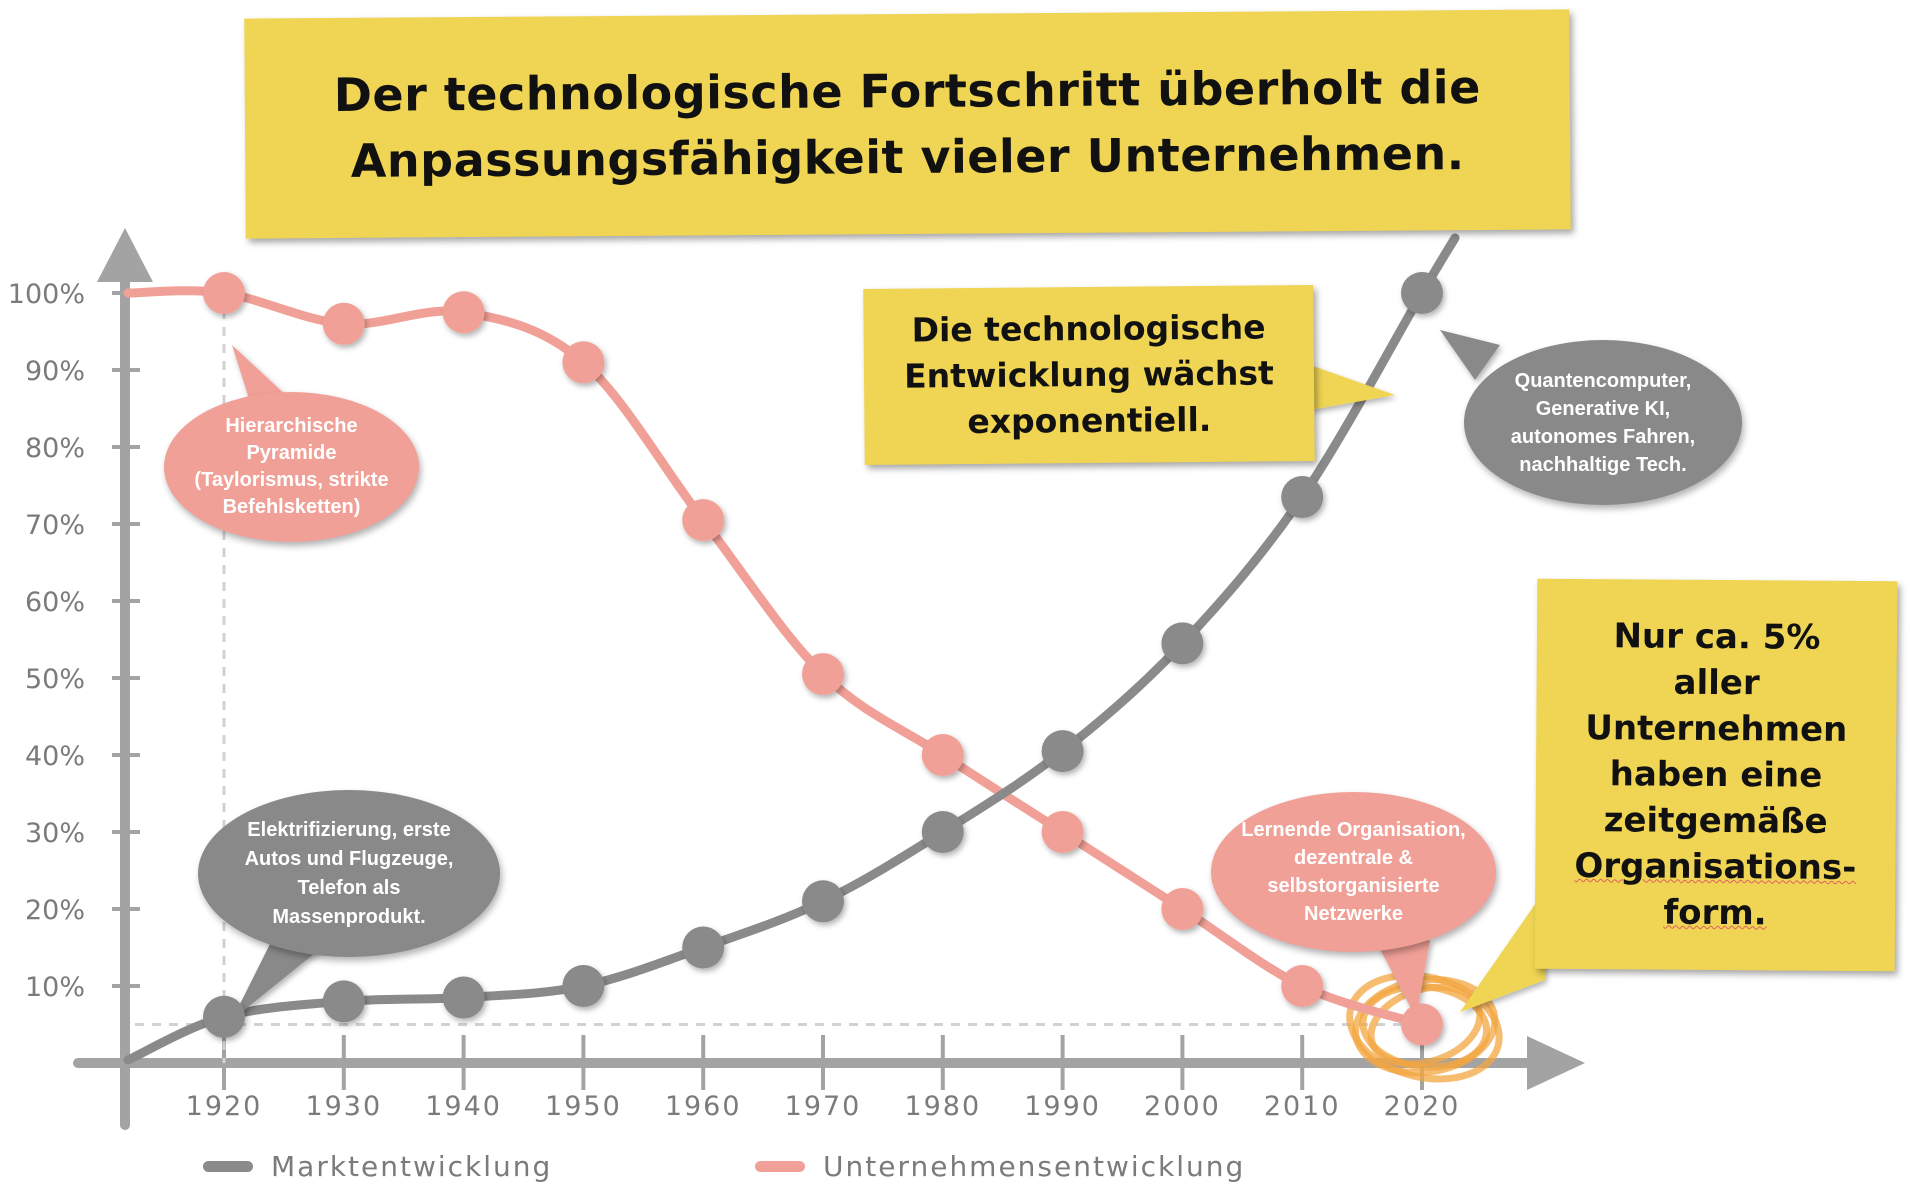  What do you see at coordinates (703, 520) in the screenshot?
I see `point-company-1960` at bounding box center [703, 520].